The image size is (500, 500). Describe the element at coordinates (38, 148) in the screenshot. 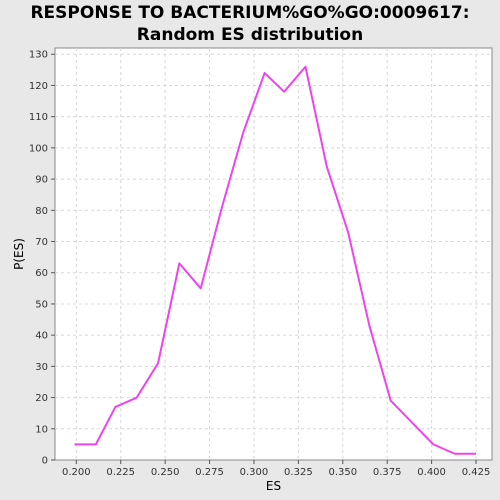

I see `y-tick-label: 100` at that location.